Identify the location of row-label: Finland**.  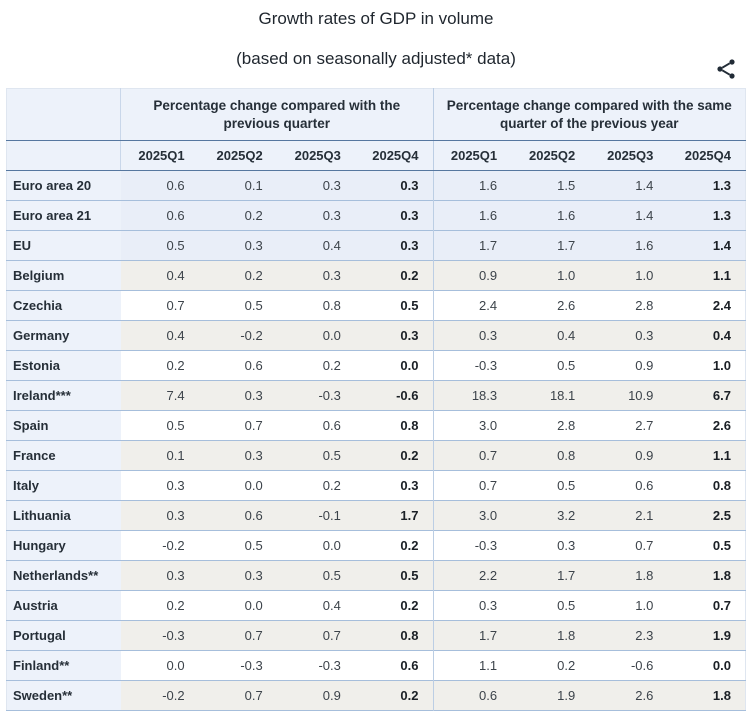
(63, 665).